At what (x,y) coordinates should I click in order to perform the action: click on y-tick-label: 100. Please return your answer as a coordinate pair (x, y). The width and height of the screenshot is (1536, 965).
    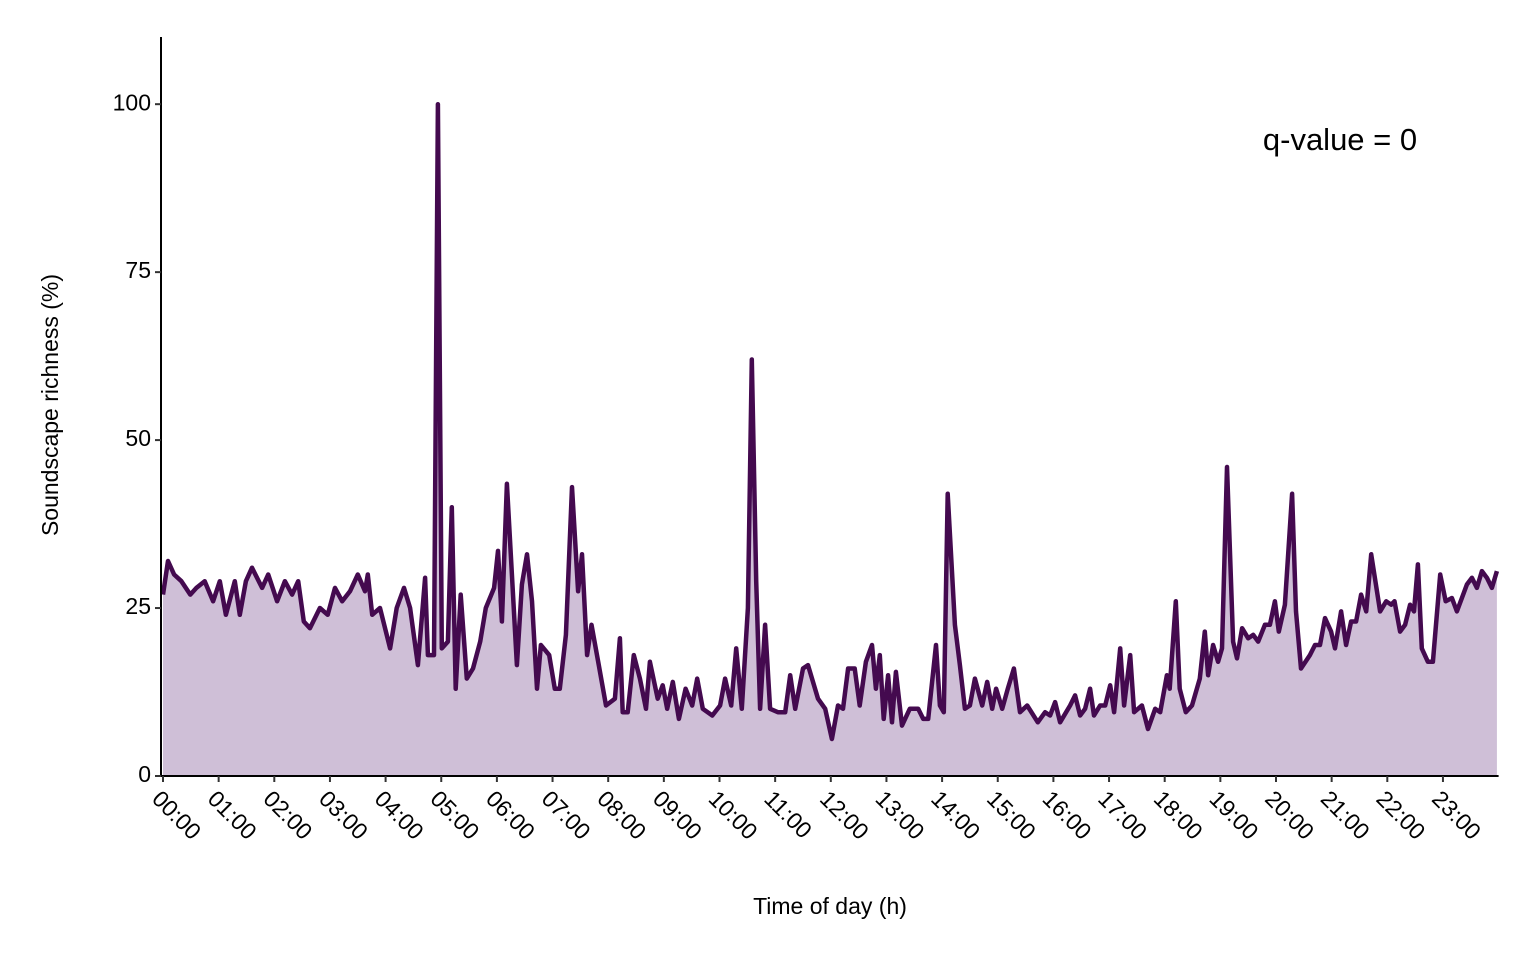
    Looking at the image, I should click on (132, 102).